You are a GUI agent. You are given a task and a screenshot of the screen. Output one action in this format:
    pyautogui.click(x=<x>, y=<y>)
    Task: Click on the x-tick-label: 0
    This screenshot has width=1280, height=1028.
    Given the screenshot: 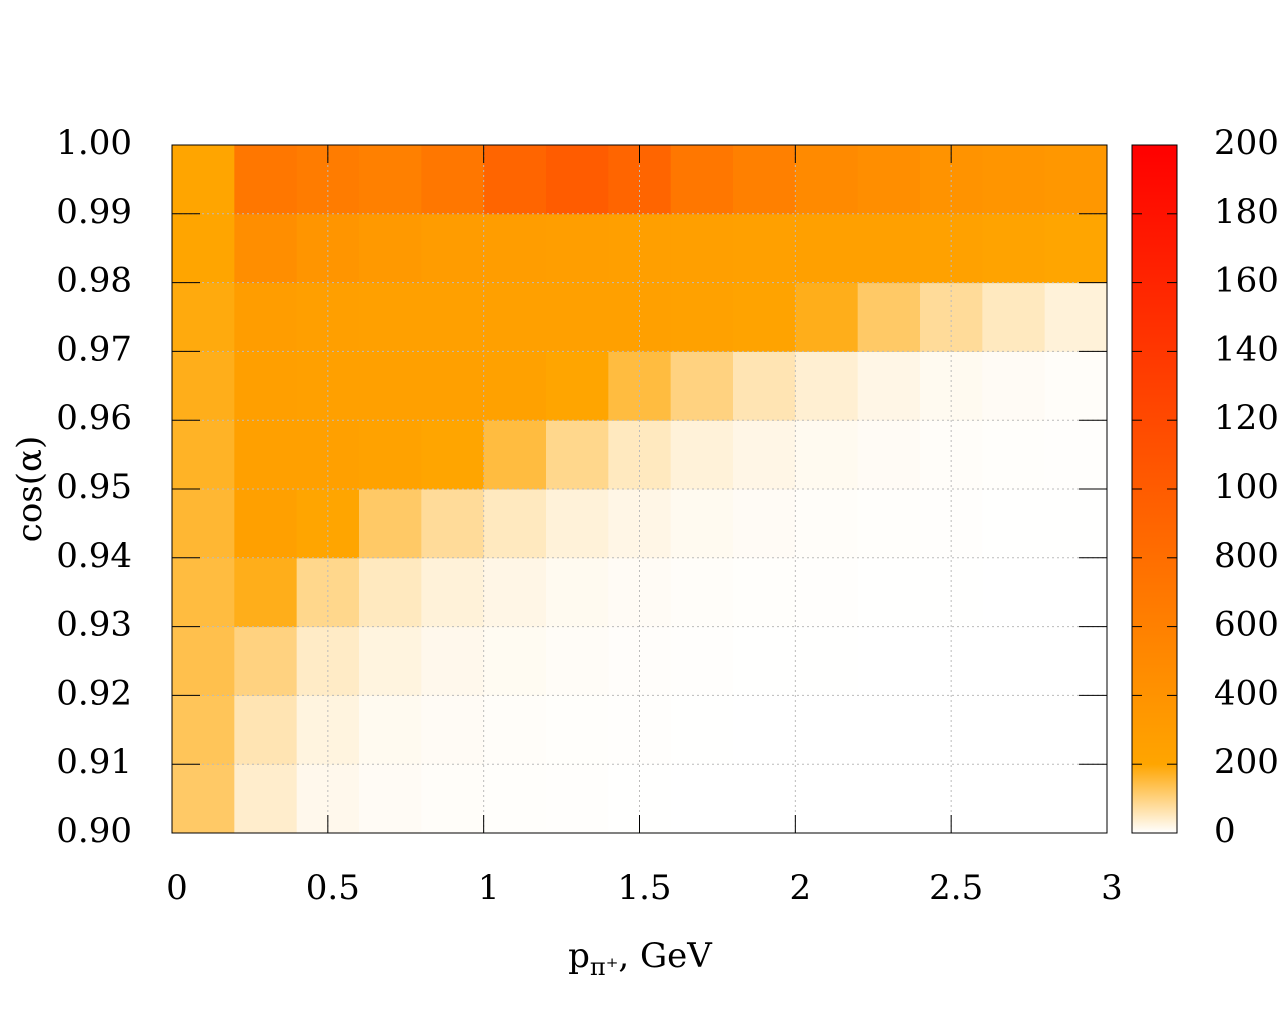 What is the action you would take?
    pyautogui.click(x=177, y=888)
    